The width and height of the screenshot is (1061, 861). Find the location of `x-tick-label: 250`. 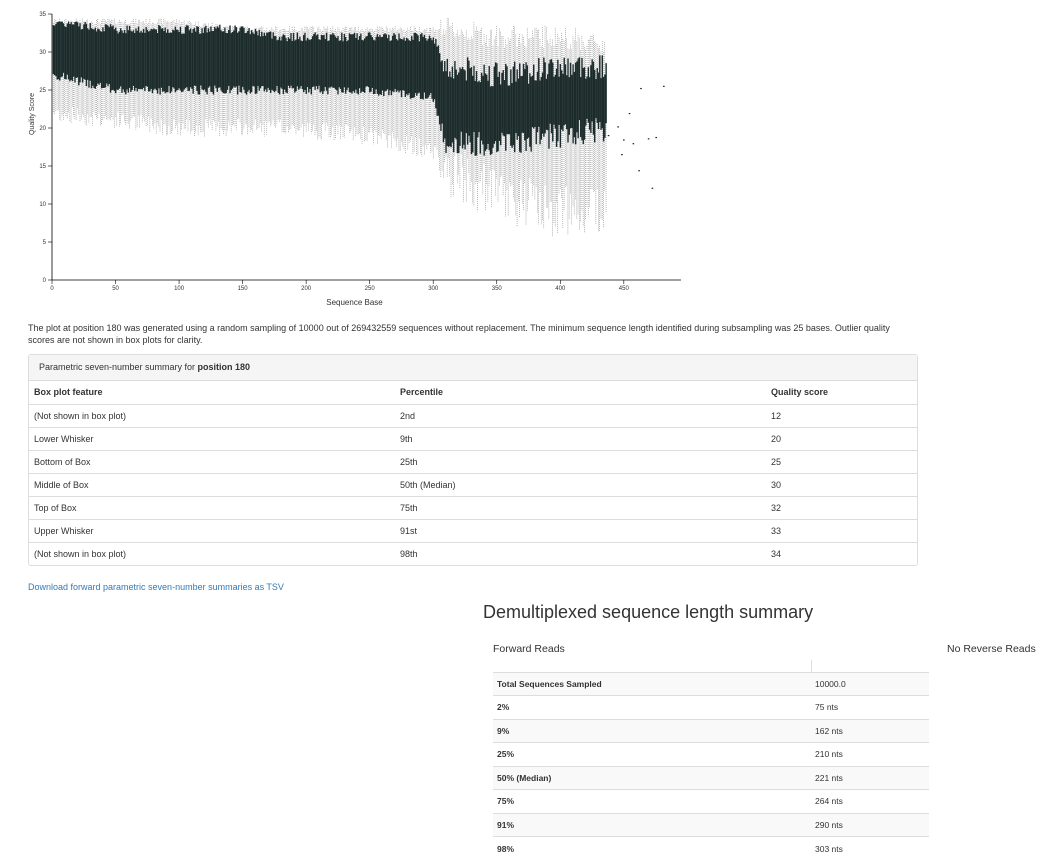

x-tick-label: 250 is located at coordinates (370, 289).